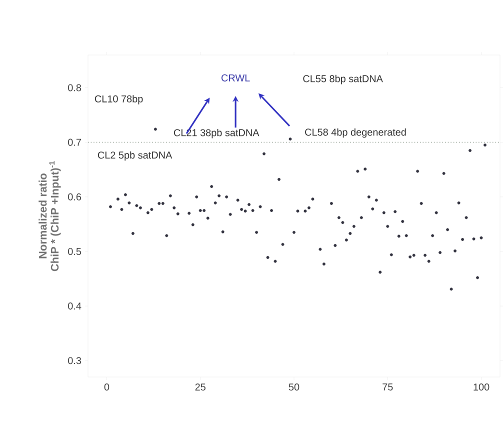 This screenshot has width=503, height=429. I want to click on x-tick-label: 0, so click(107, 387).